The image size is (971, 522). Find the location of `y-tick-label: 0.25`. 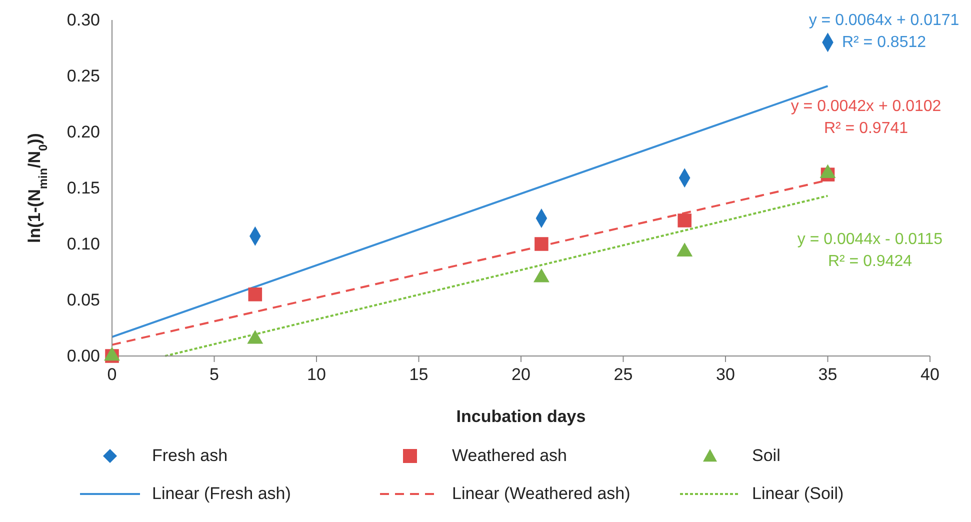

y-tick-label: 0.25 is located at coordinates (83, 76).